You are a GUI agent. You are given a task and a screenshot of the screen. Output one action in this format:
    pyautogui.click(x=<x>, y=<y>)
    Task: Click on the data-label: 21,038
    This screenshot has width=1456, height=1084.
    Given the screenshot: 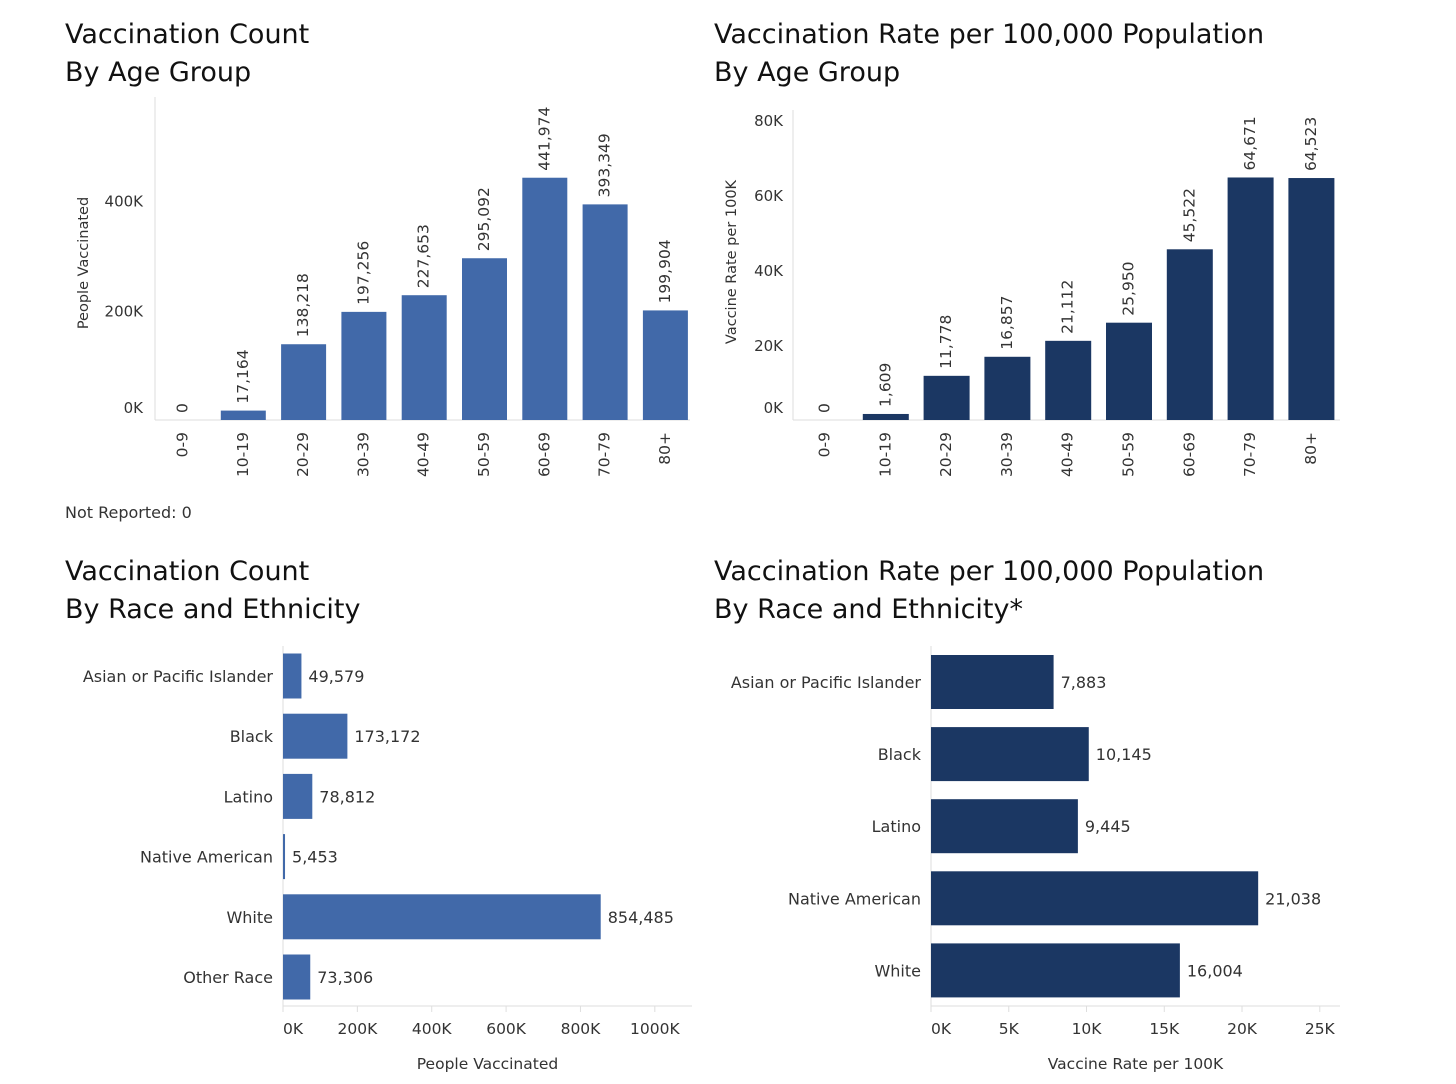 What is the action you would take?
    pyautogui.click(x=1293, y=898)
    